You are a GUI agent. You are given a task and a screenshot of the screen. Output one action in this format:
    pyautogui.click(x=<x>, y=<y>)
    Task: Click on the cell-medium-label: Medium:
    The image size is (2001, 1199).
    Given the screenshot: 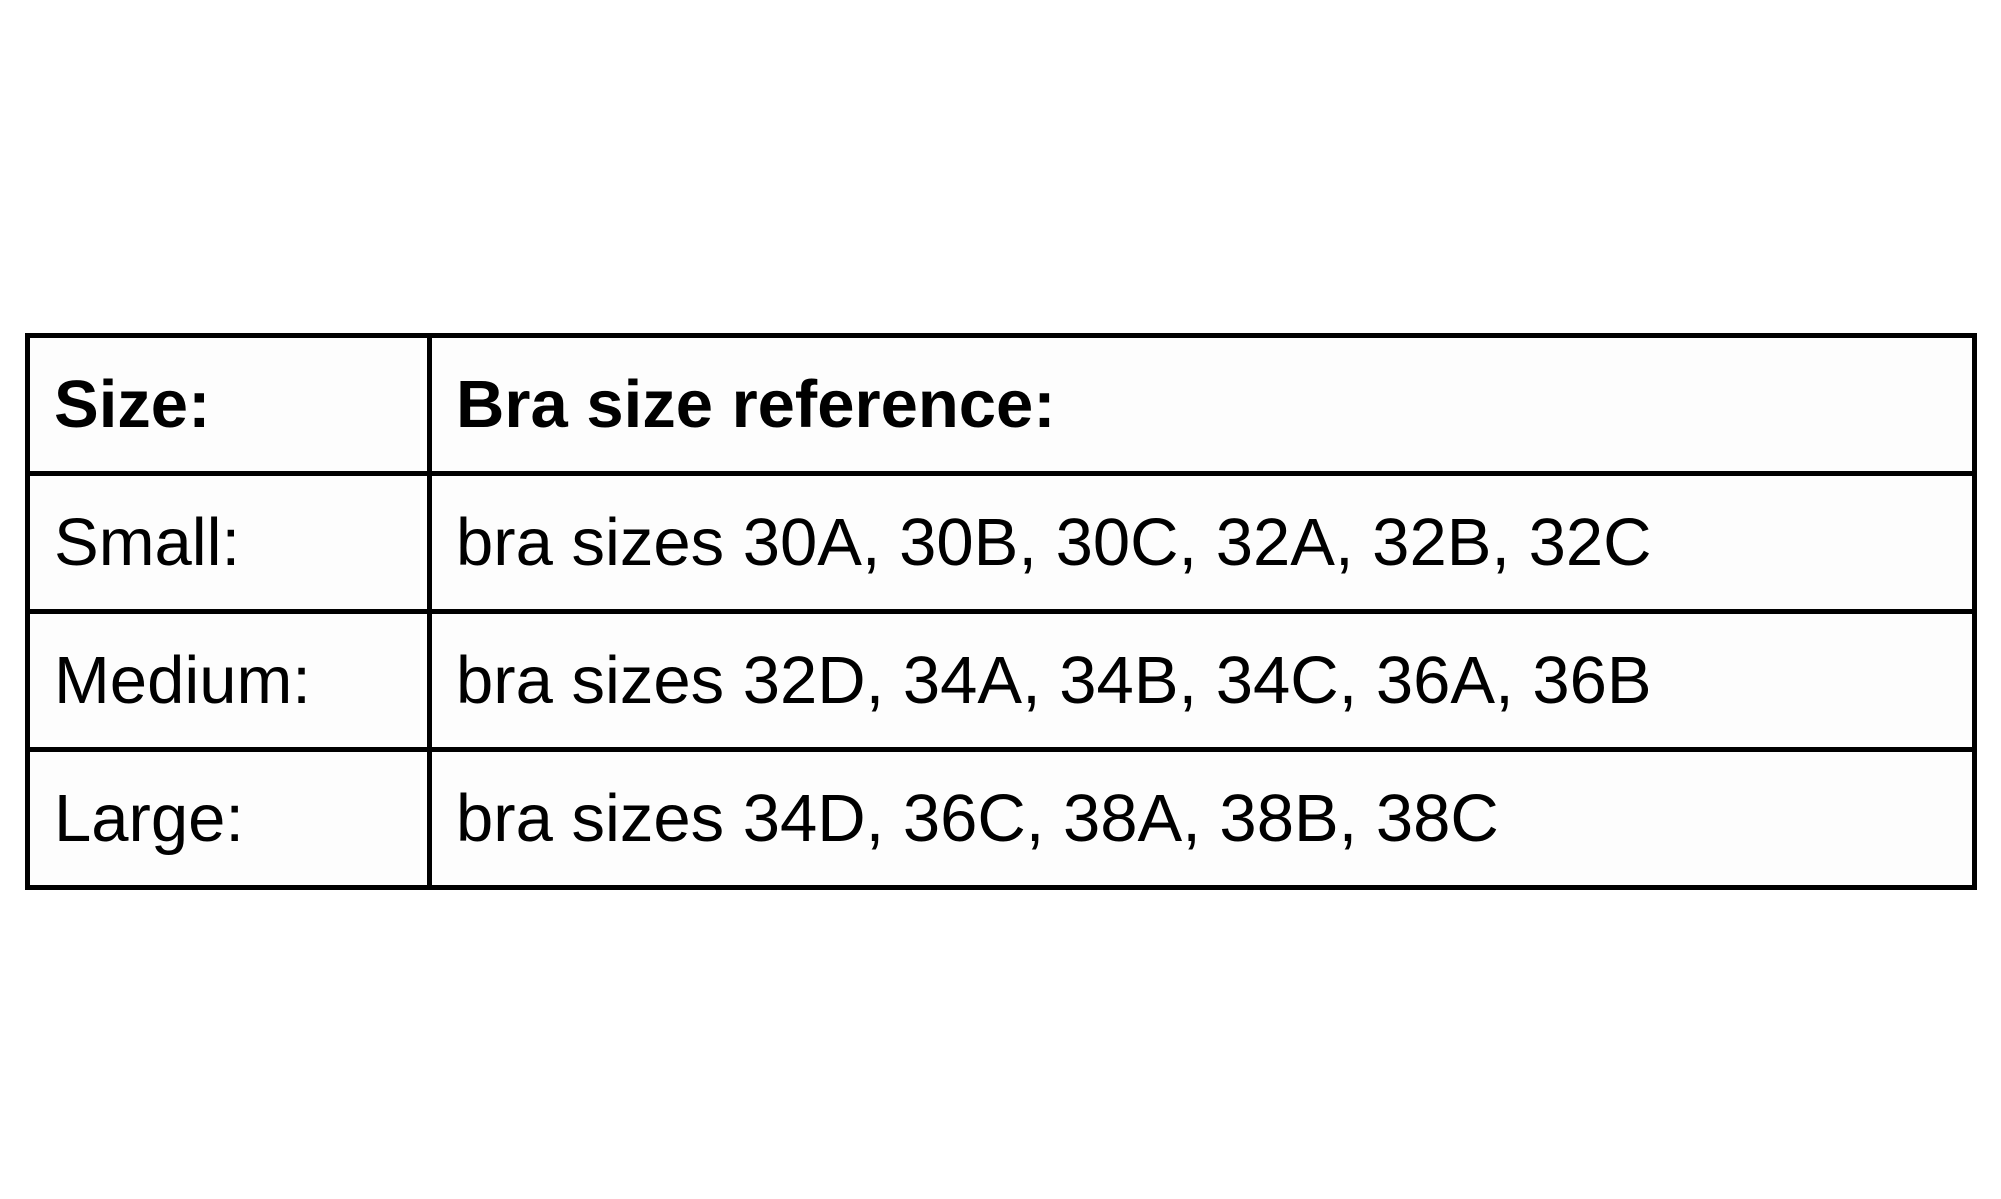 What is the action you would take?
    pyautogui.click(x=228, y=680)
    